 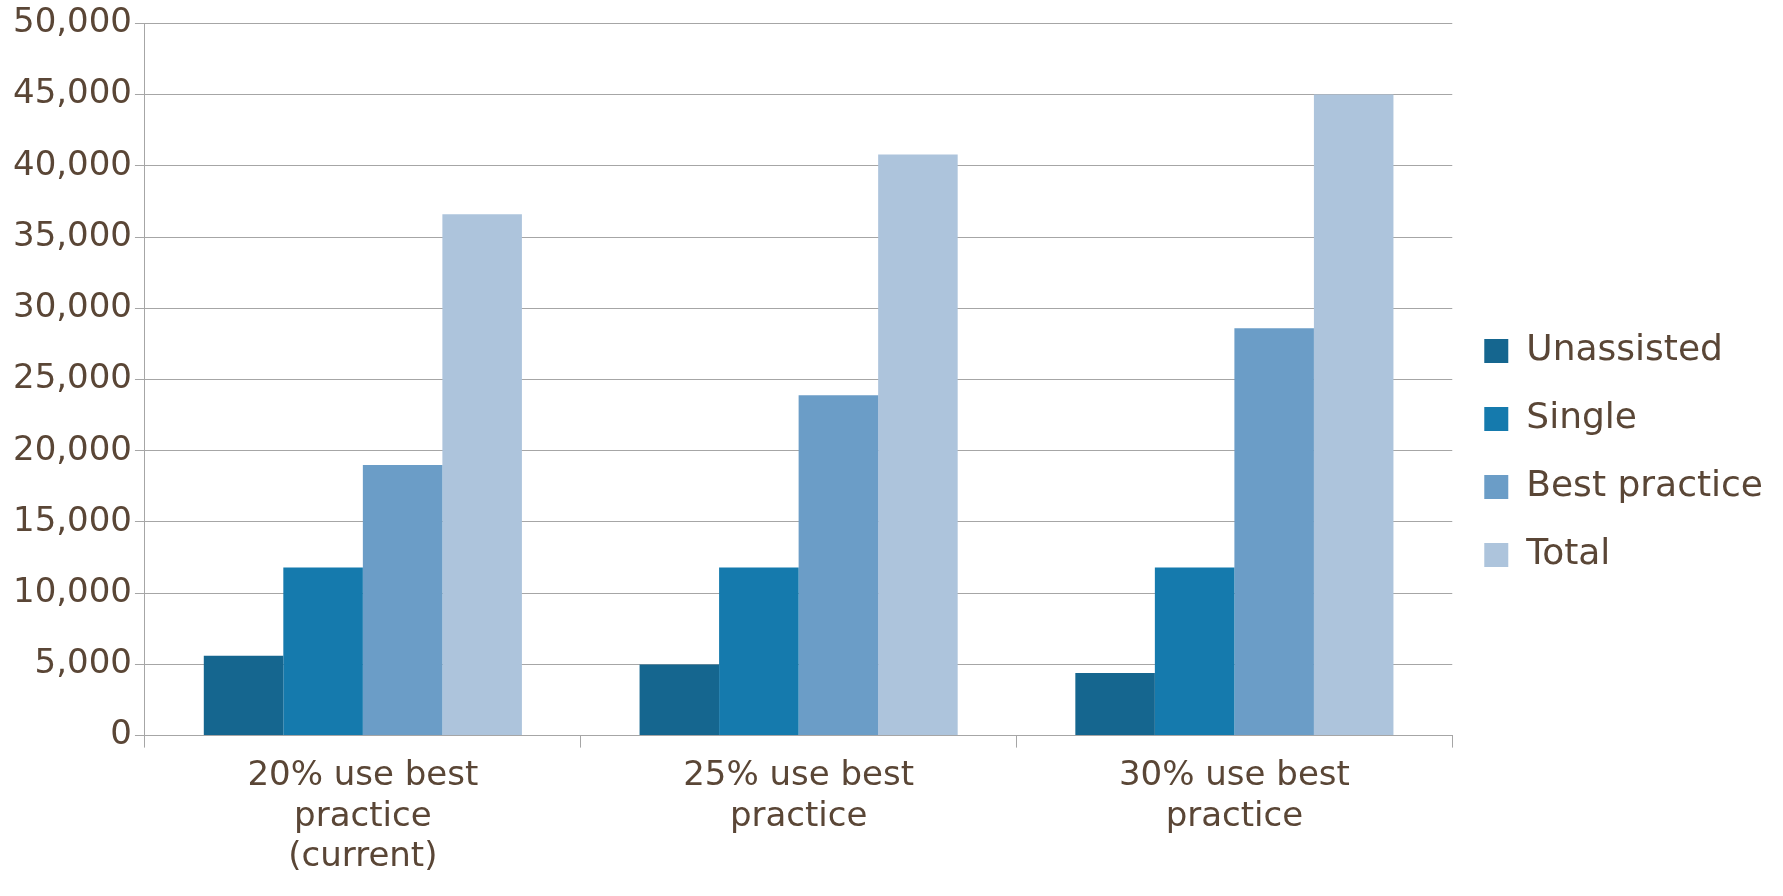 What do you see at coordinates (72, 162) in the screenshot?
I see `y-tick-label: 40,000` at bounding box center [72, 162].